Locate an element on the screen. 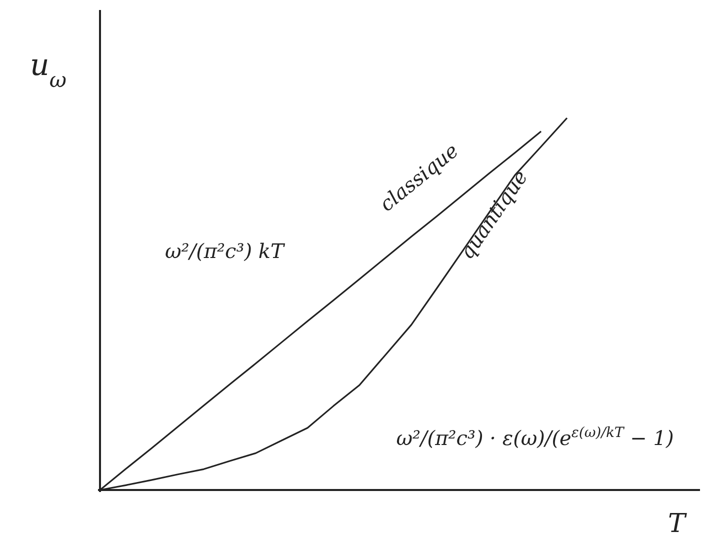 This screenshot has height=543, width=718. annotation: ω²/(π²c³) kT is located at coordinates (225, 251).